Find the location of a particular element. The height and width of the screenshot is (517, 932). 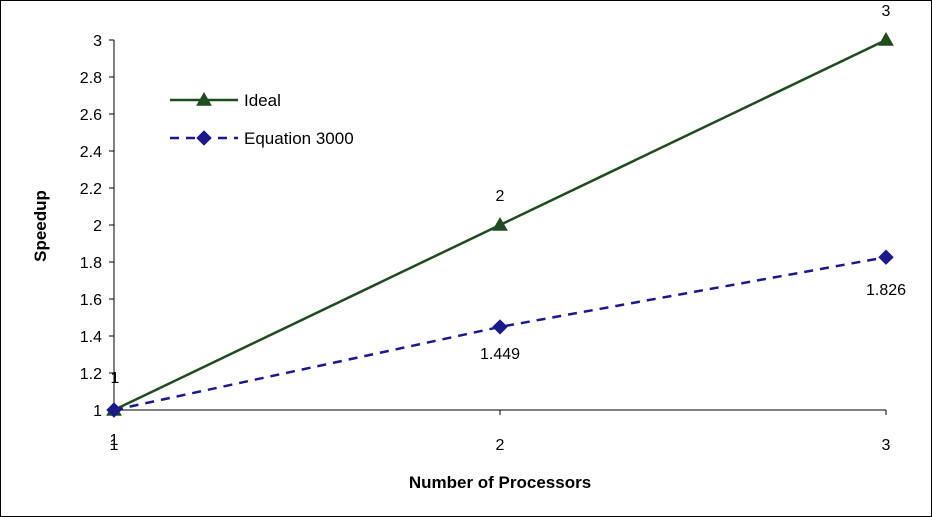

y-tick-label: 1.2 is located at coordinates (91, 374).